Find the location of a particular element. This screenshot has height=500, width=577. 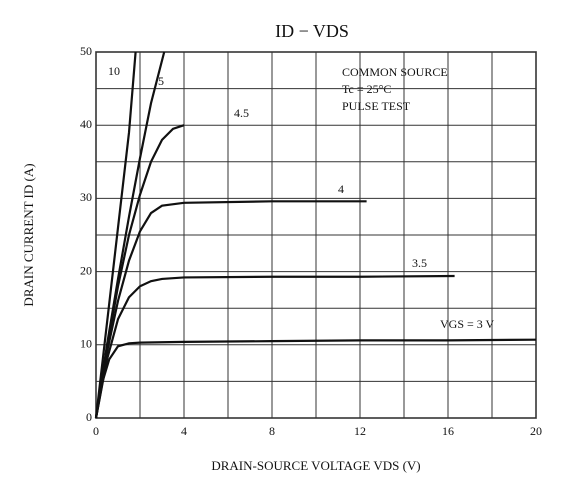

curve-label: 3.5 is located at coordinates (419, 263).